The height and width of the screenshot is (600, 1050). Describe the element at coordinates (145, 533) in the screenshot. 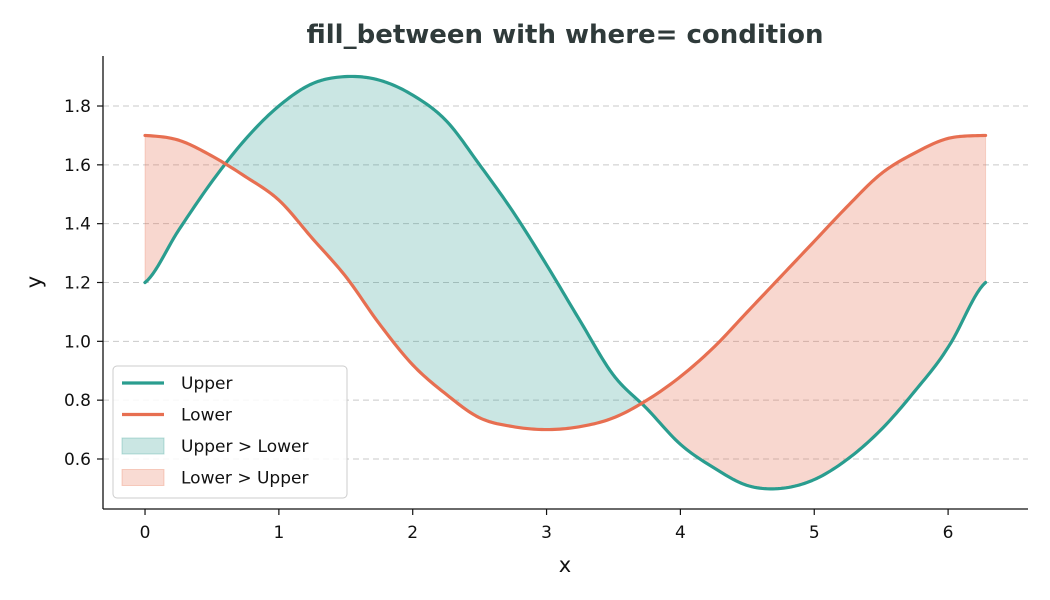

I see `x-tick-label-0: 0` at that location.